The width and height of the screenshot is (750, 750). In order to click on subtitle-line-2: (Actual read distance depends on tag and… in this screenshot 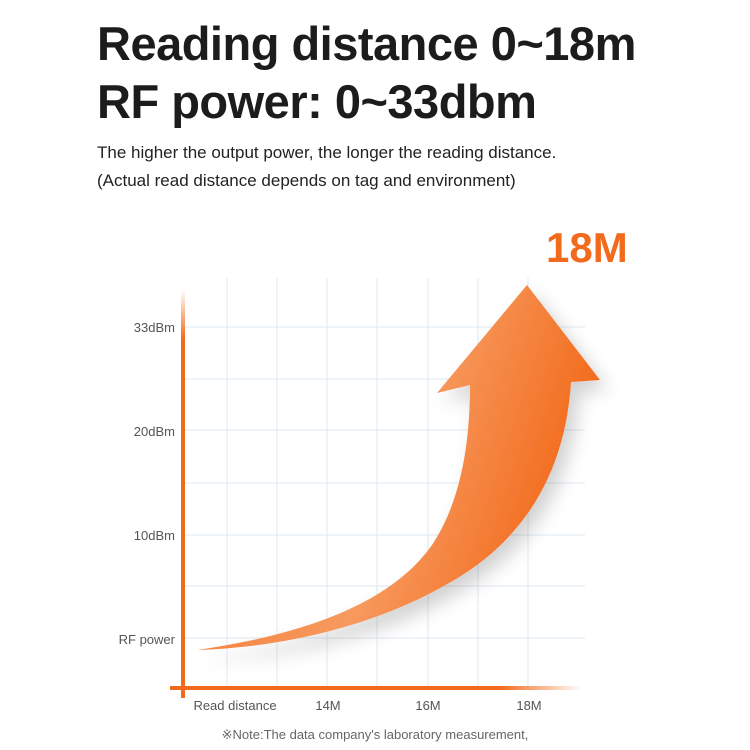, I will do `click(306, 180)`.